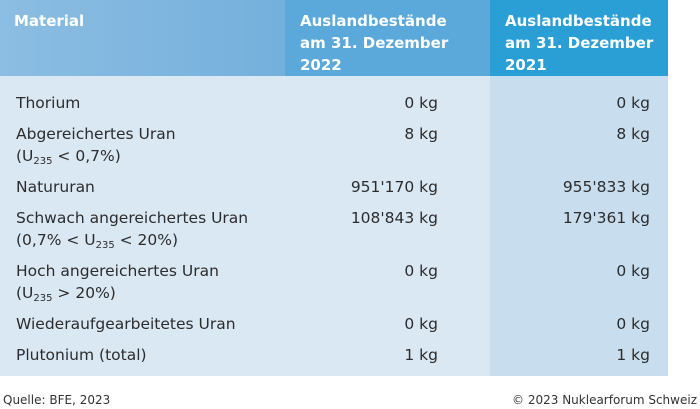  I want to click on material-cell: Plutonium (total), so click(142, 357).